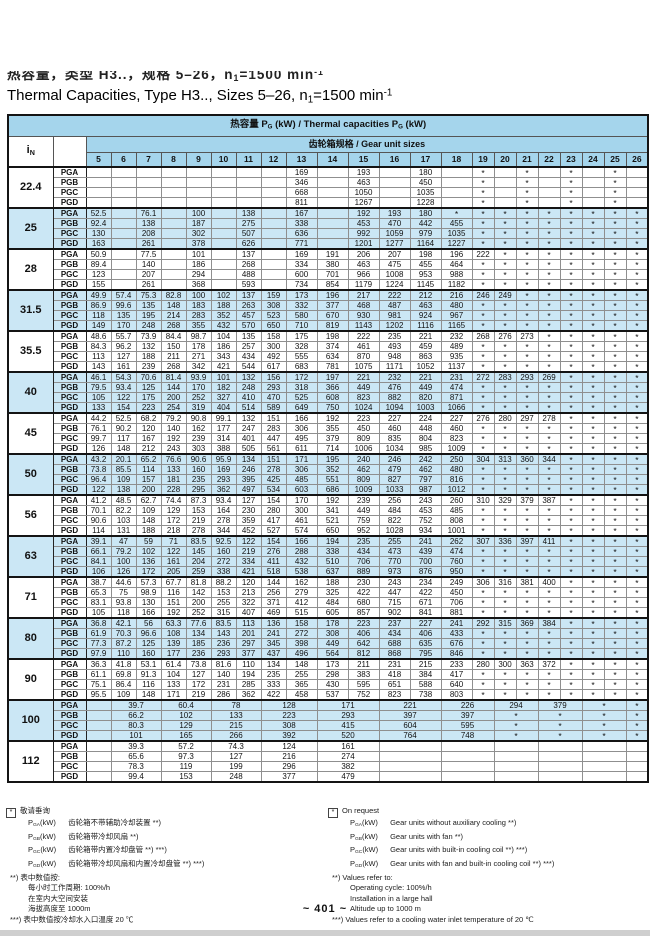 The width and height of the screenshot is (650, 936). I want to click on value-cell: 433, so click(456, 633).